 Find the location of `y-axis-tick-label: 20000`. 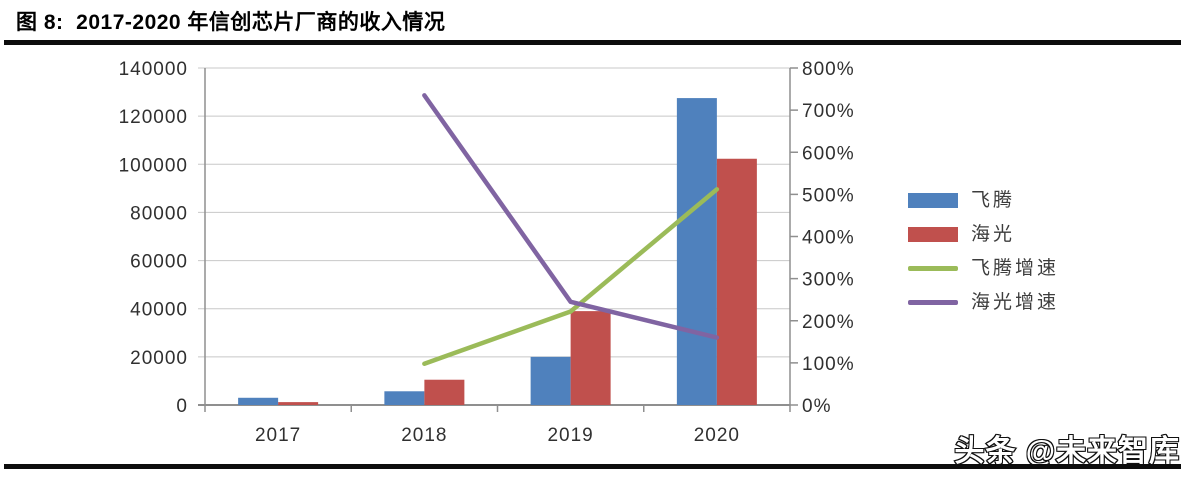

y-axis-tick-label: 20000 is located at coordinates (159, 358).